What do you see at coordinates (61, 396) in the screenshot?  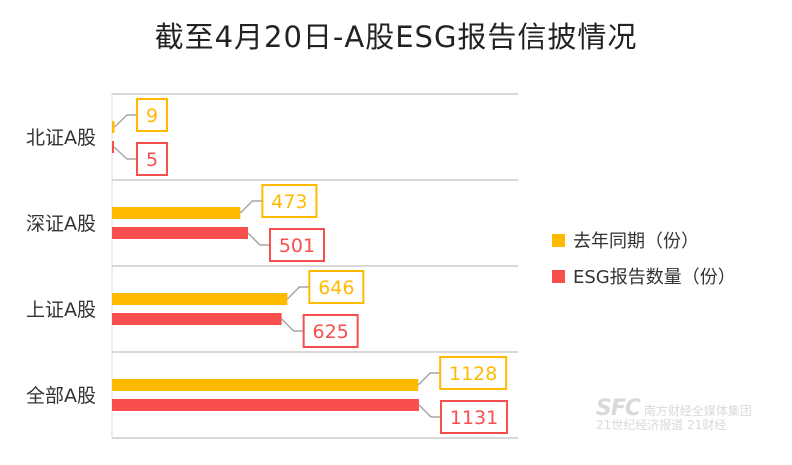 I see `category-label-3: 全部A股` at bounding box center [61, 396].